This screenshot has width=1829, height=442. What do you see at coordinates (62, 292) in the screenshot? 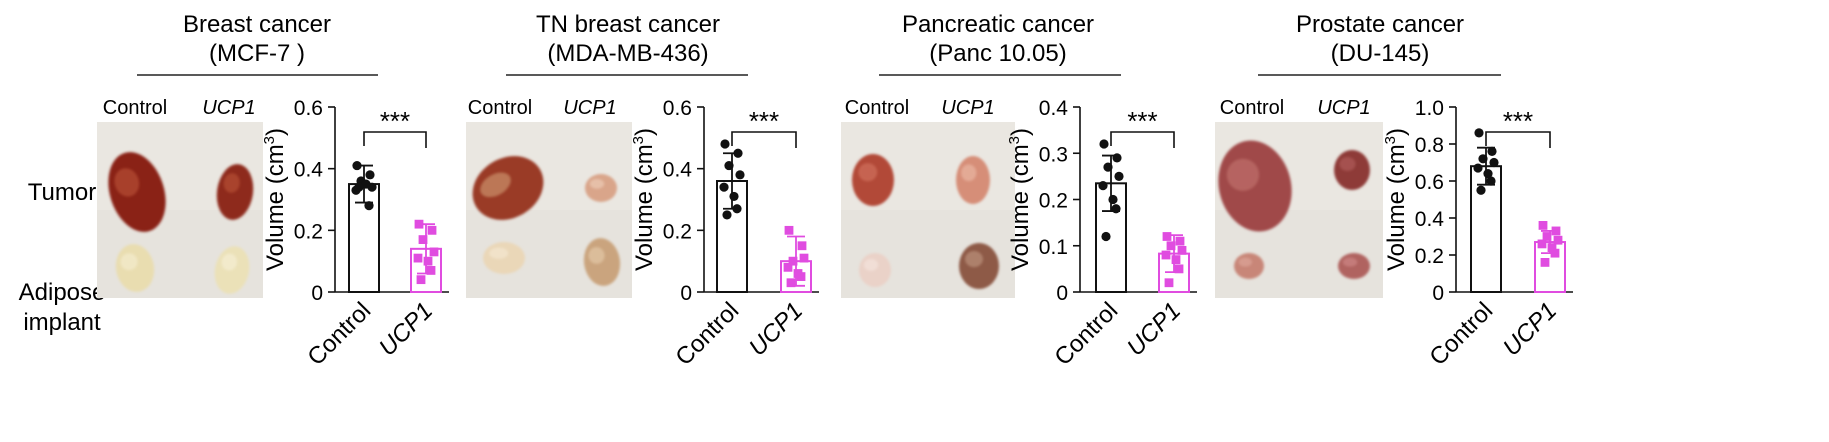
I see `row-label-adipose: Adipose` at bounding box center [62, 292].